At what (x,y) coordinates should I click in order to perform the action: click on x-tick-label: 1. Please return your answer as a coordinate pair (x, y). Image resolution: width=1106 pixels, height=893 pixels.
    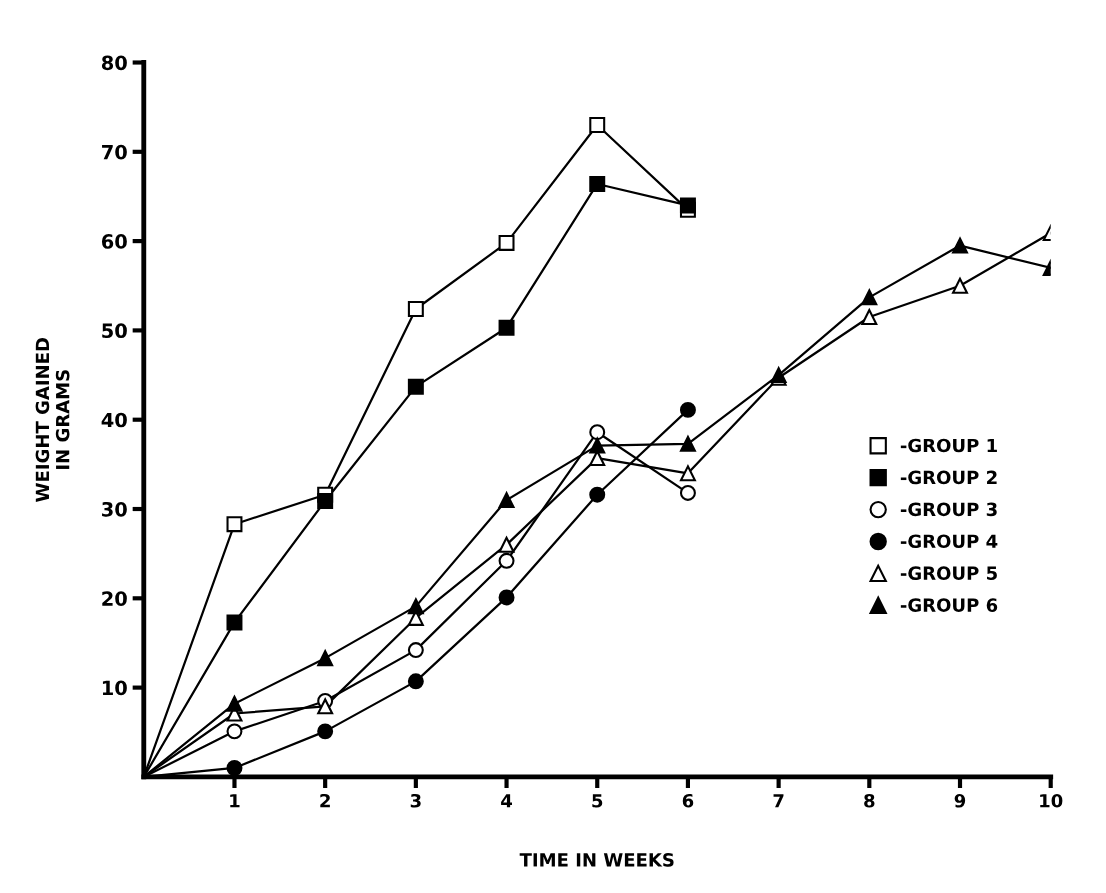
    Looking at the image, I should click on (235, 801).